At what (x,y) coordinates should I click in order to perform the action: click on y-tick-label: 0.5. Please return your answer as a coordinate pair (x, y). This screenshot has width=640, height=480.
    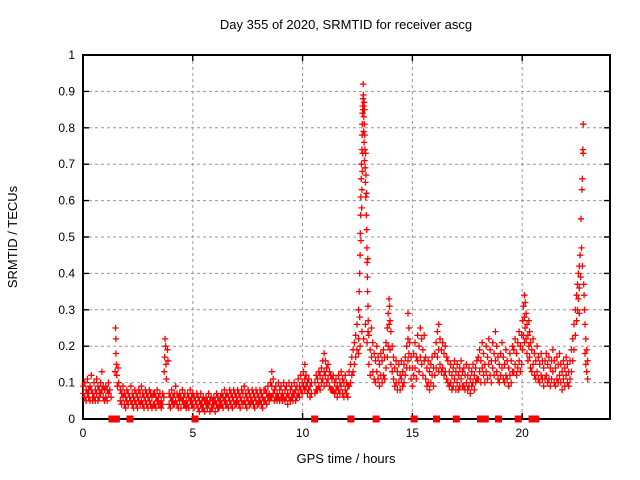
    Looking at the image, I should click on (66, 237).